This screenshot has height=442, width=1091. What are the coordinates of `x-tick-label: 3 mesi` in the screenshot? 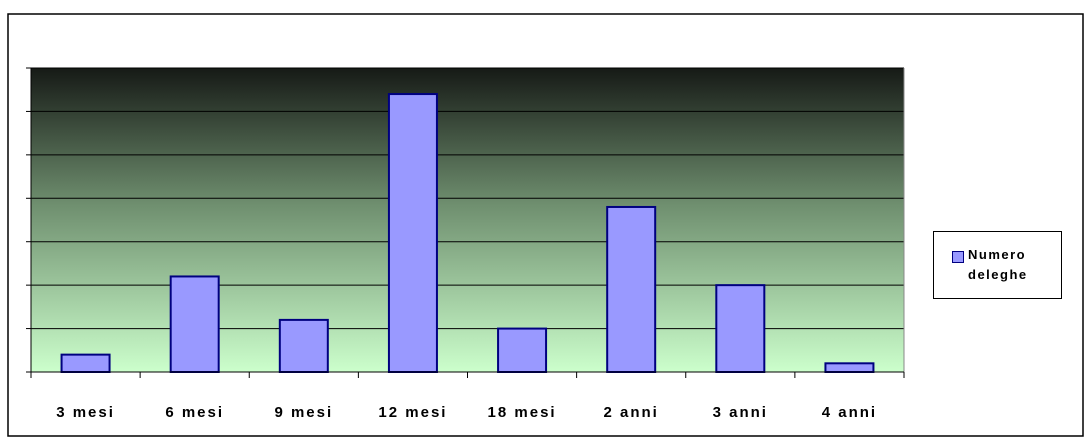 It's located at (85, 412).